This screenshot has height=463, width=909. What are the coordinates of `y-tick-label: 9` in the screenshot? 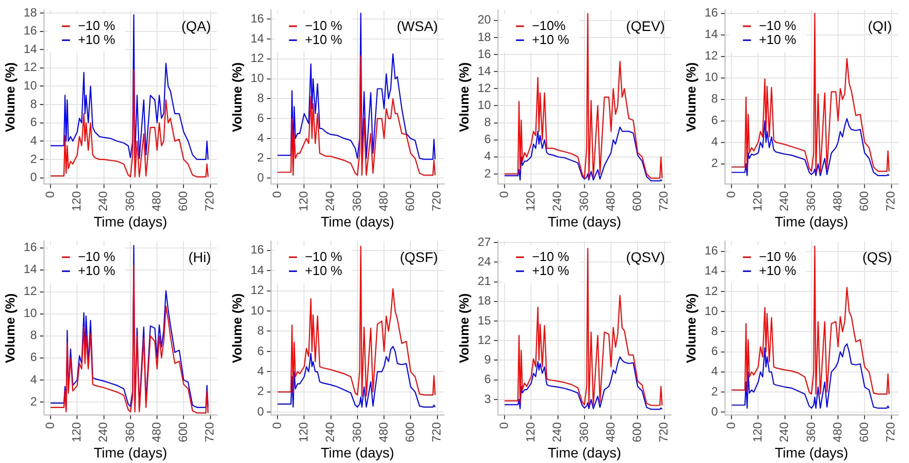 It's located at (488, 359).